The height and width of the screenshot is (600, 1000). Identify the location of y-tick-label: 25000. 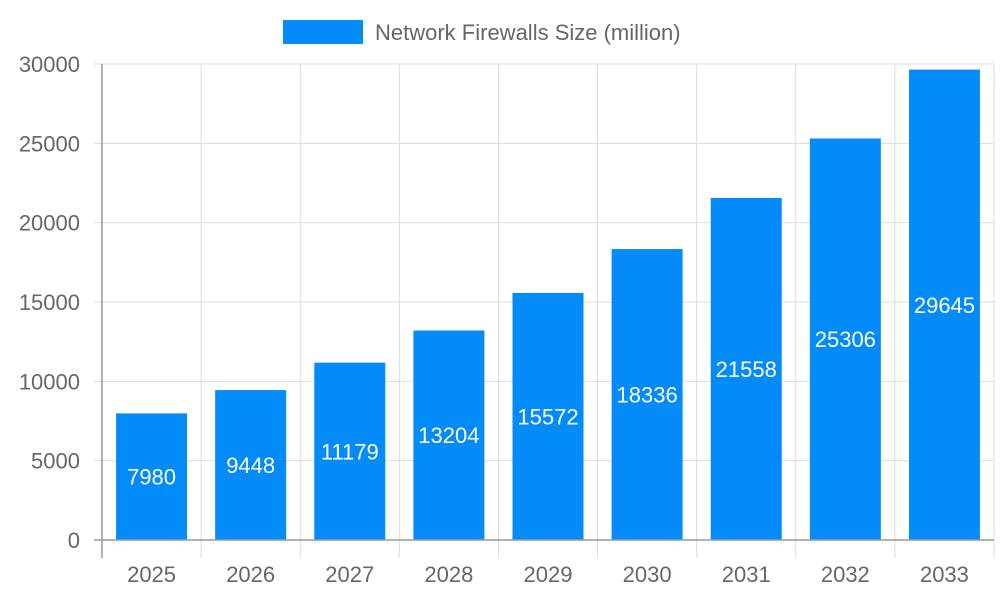
(49, 143).